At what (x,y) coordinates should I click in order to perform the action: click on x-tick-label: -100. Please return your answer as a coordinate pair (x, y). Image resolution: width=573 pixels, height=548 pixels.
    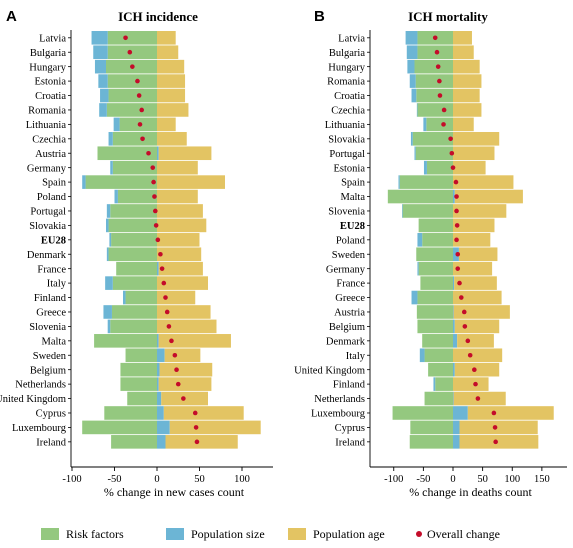
    Looking at the image, I should click on (393, 479).